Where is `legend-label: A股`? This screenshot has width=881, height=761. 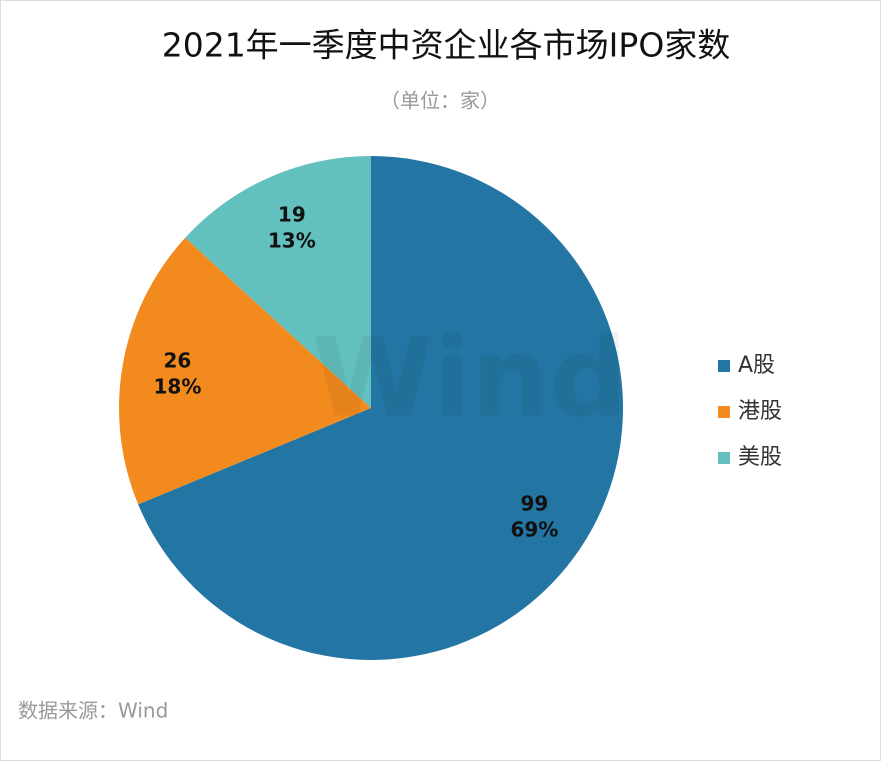
legend-label: A股 is located at coordinates (756, 365).